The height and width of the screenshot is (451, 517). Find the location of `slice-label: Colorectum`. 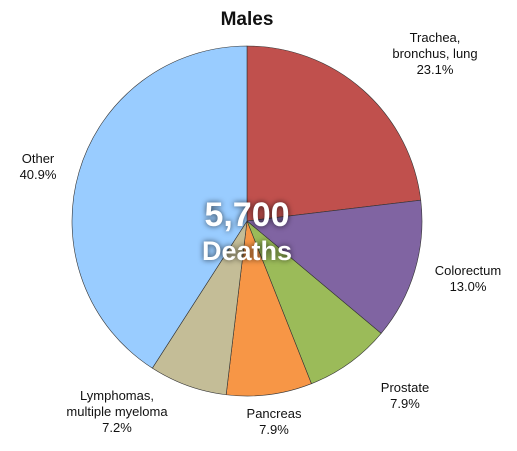

slice-label: Colorectum is located at coordinates (468, 270).